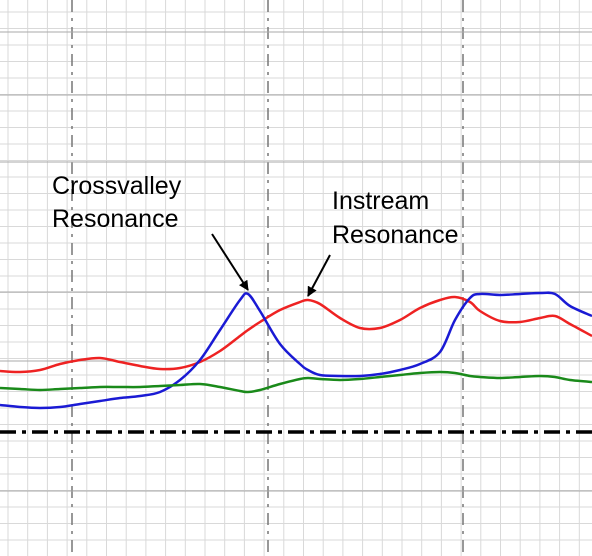 The image size is (592, 556). I want to click on annotation-instream-arrow, so click(319, 275).